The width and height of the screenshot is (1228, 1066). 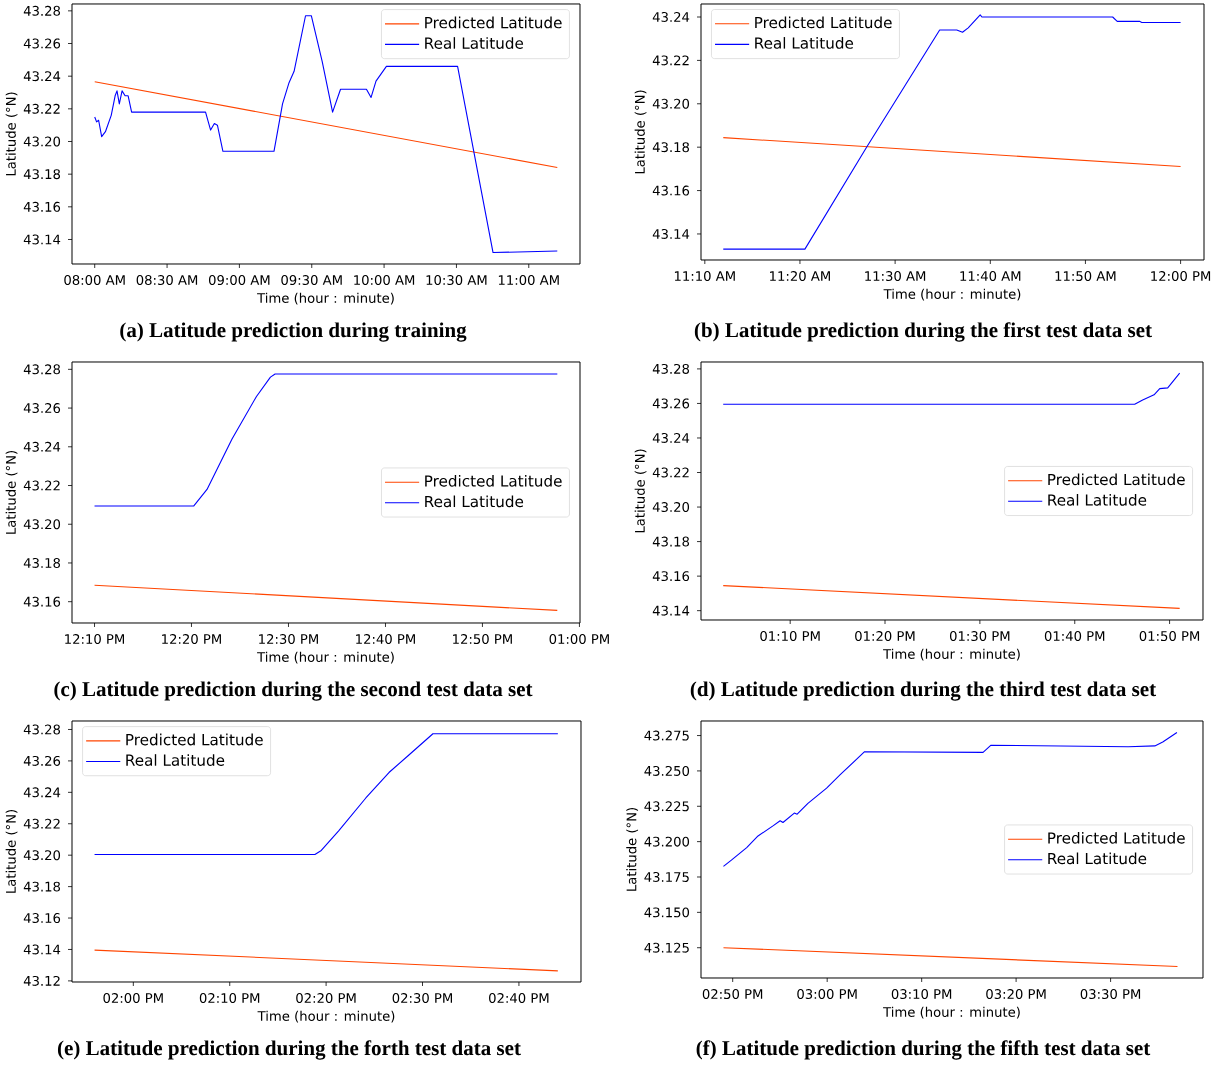 What do you see at coordinates (41, 980) in the screenshot?
I see `y-tick-label: 43.12` at bounding box center [41, 980].